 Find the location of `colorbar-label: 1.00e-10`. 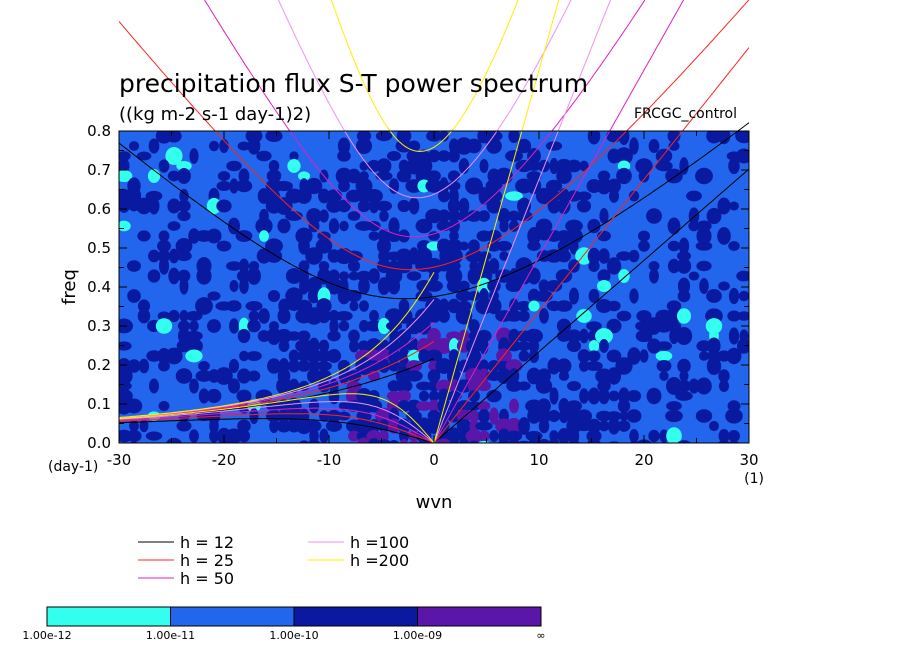

colorbar-label: 1.00e-10 is located at coordinates (293, 635).